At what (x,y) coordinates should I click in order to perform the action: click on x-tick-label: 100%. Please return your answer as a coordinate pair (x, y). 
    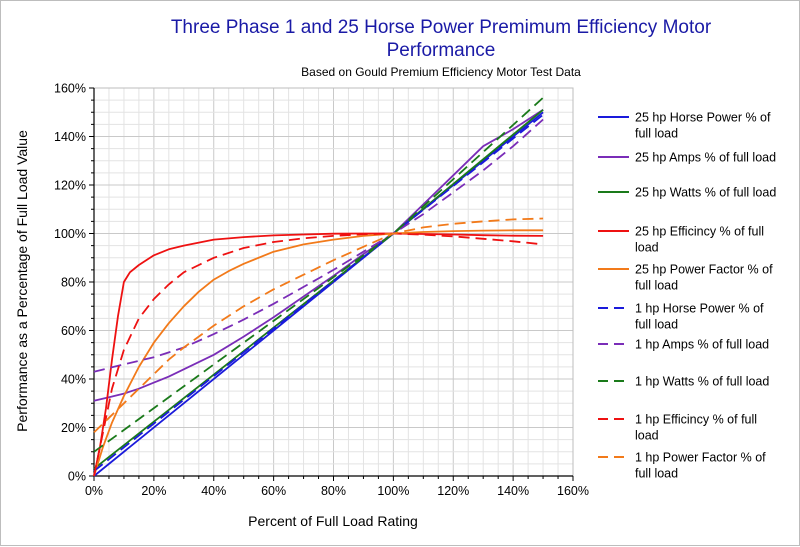
    Looking at the image, I should click on (393, 491).